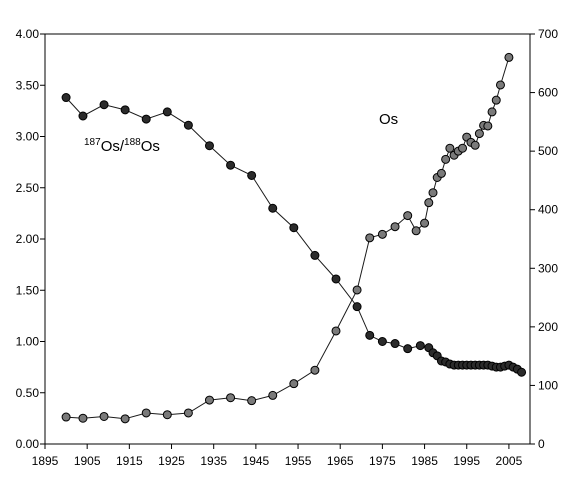 The width and height of the screenshot is (572, 504). What do you see at coordinates (92, 142) in the screenshot?
I see `ratio-label-sup-187: 187` at bounding box center [92, 142].